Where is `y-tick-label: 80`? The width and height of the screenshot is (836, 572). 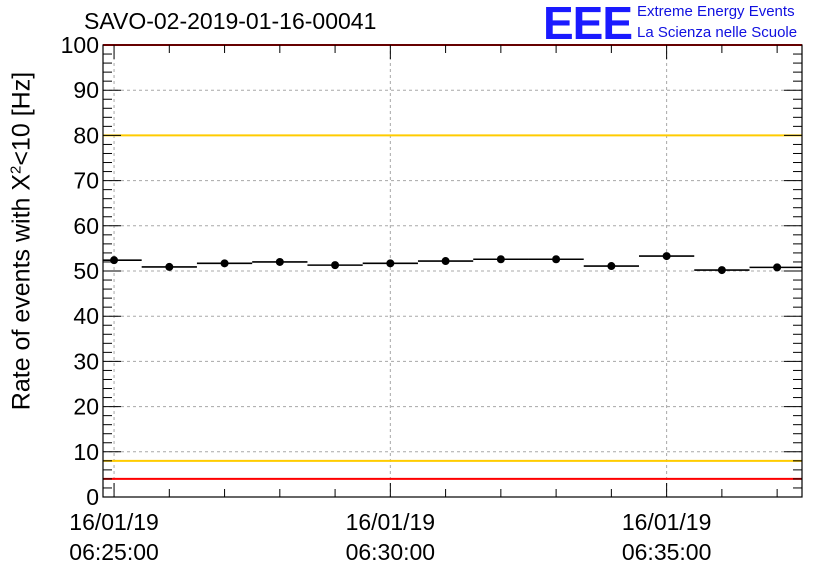
y-tick-label: 80 is located at coordinates (86, 135).